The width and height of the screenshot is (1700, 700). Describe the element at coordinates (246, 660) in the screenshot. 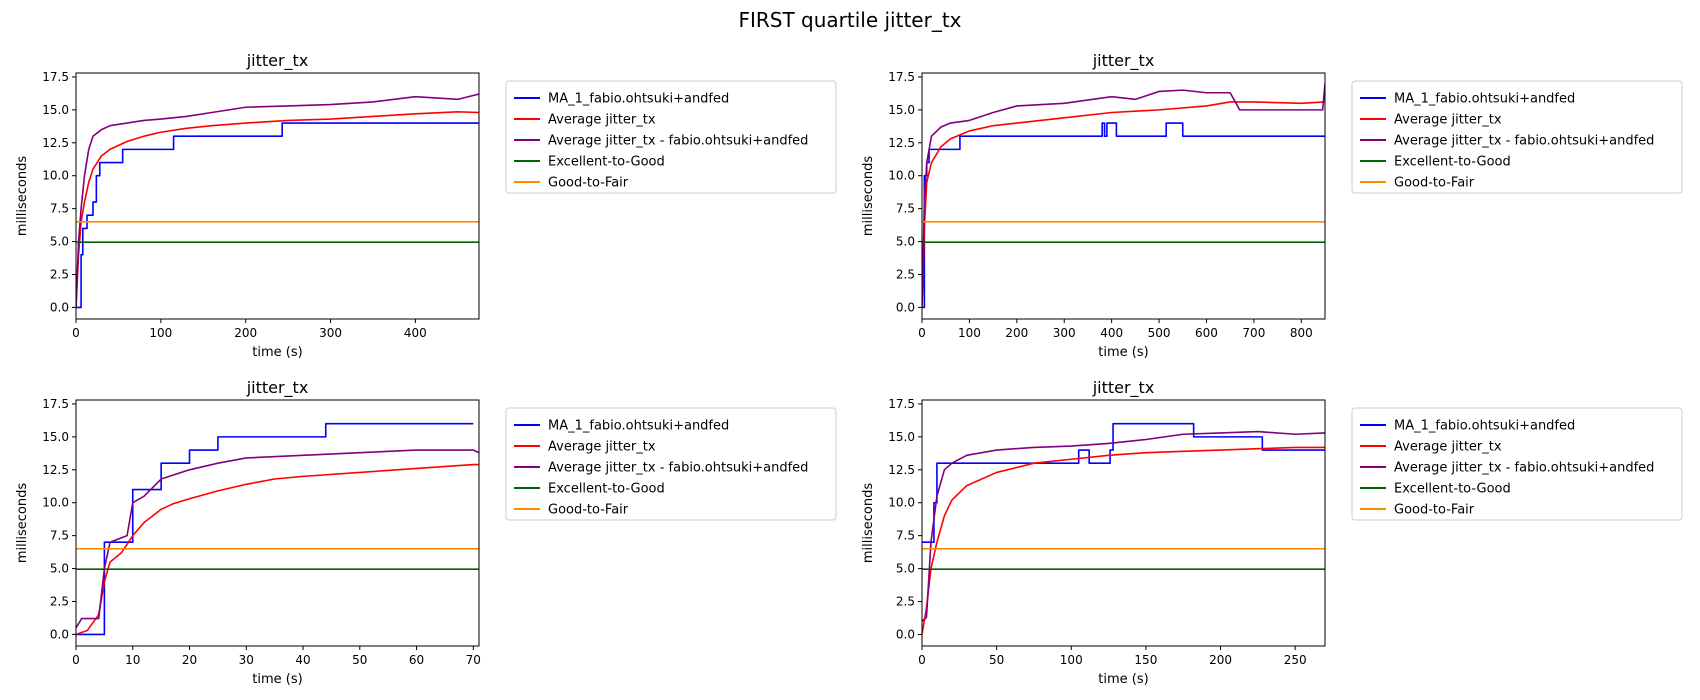

I see `x-tick-label: 30` at that location.